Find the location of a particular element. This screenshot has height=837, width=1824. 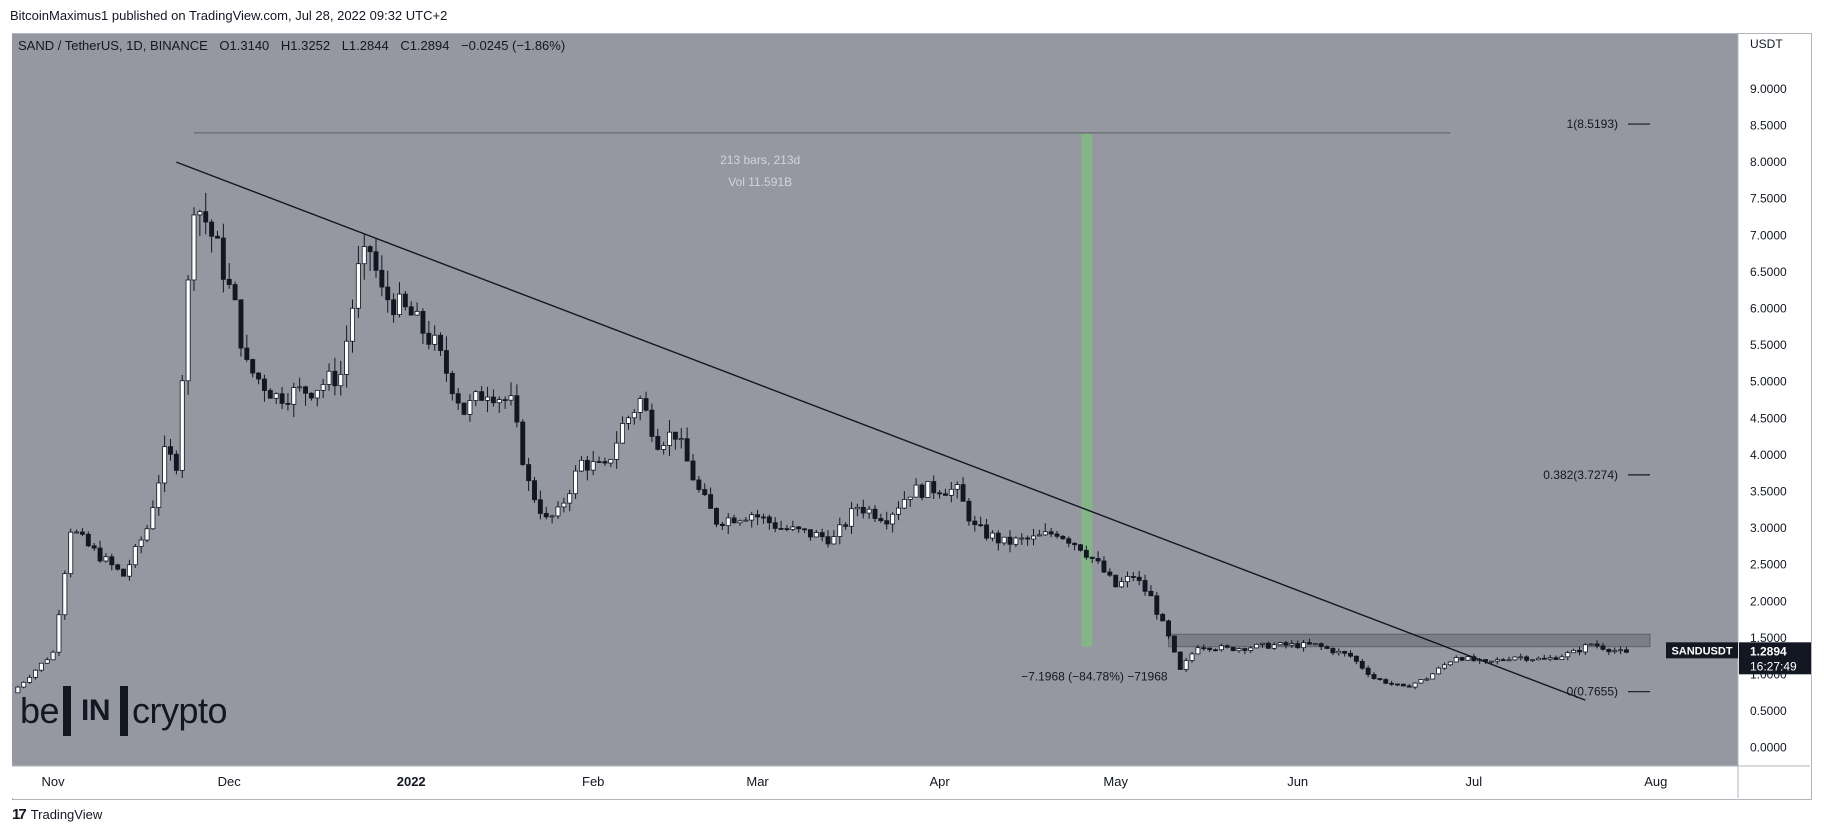

tradingview-label: TradingView is located at coordinates (66, 814).